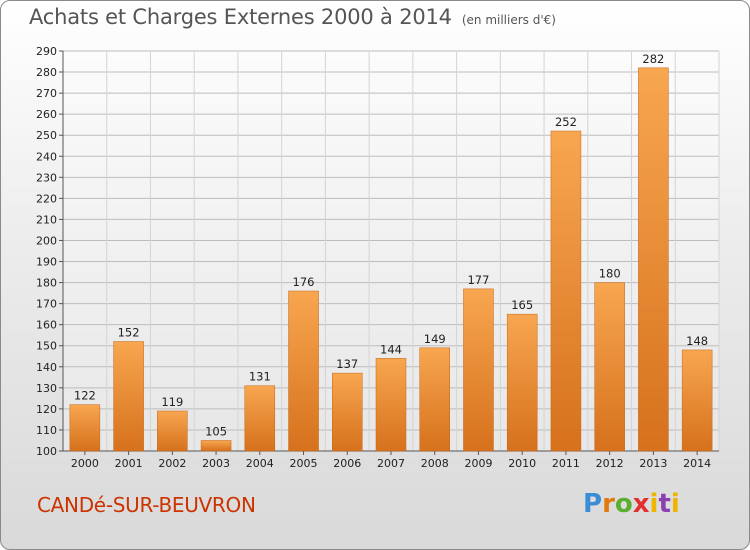  I want to click on chart-subtitle: (en milliers d'€), so click(508, 20).